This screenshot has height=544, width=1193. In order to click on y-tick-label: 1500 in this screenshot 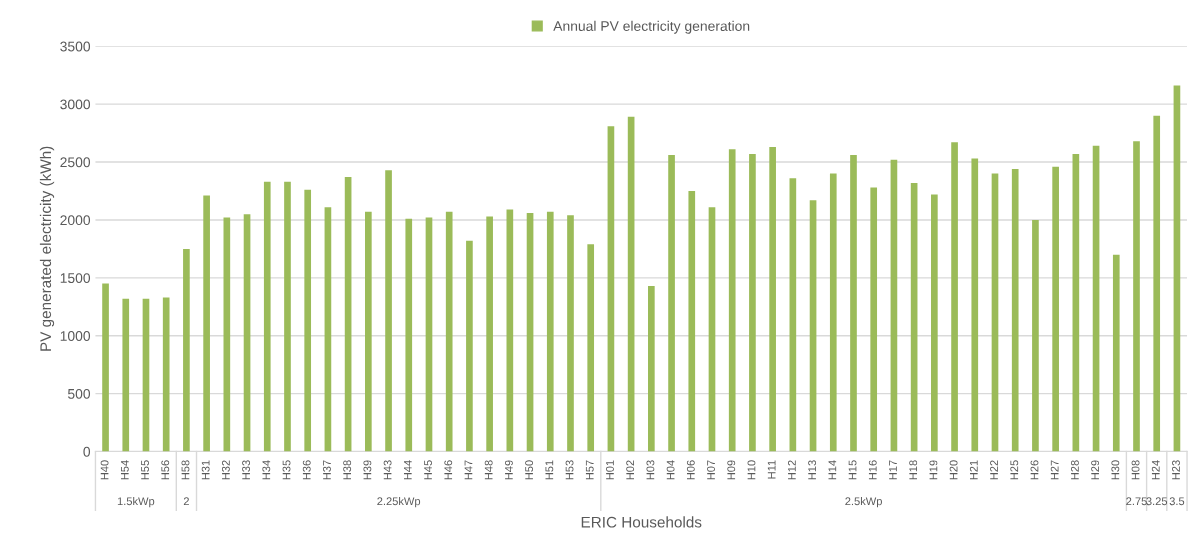, I will do `click(75, 278)`.